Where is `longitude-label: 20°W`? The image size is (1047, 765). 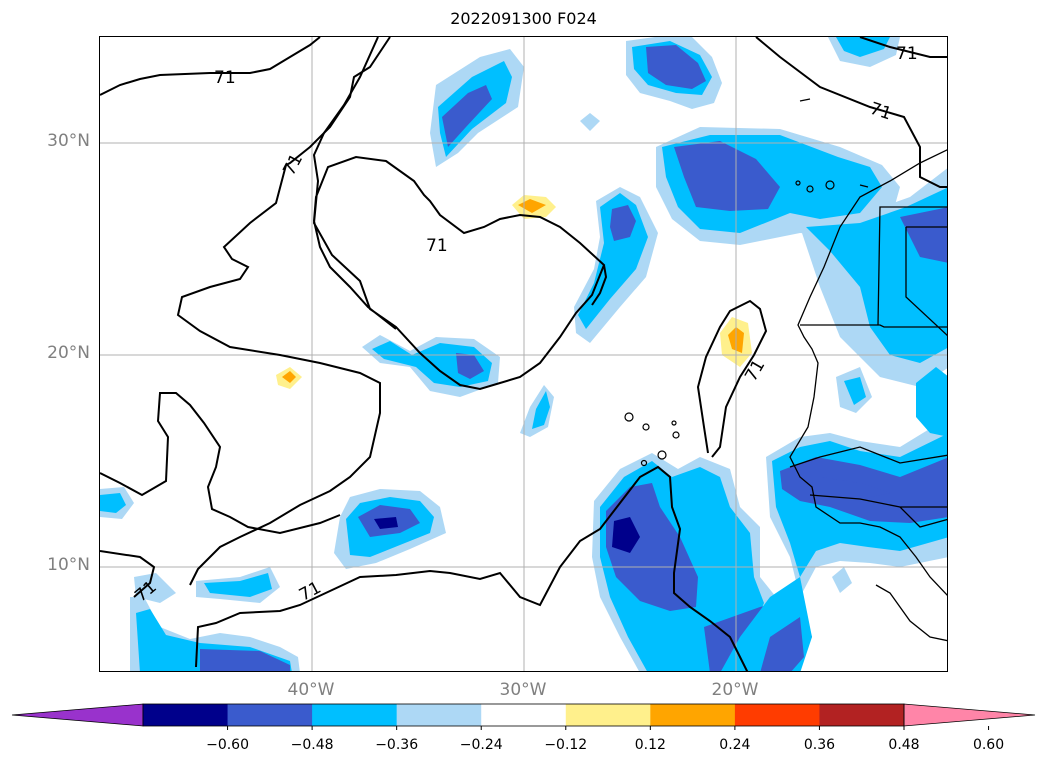
longitude-label: 20°W is located at coordinates (735, 690).